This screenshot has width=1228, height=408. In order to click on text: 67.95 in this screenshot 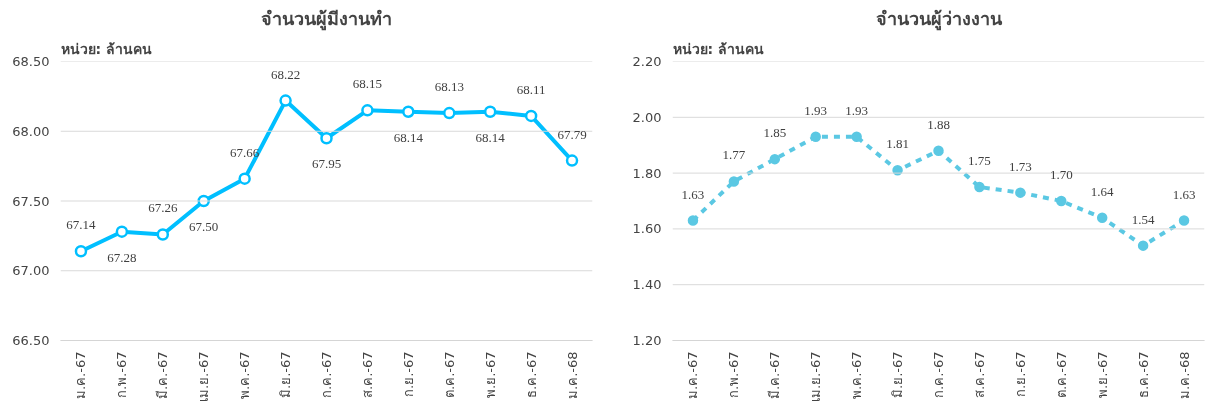, I will do `click(326, 164)`.